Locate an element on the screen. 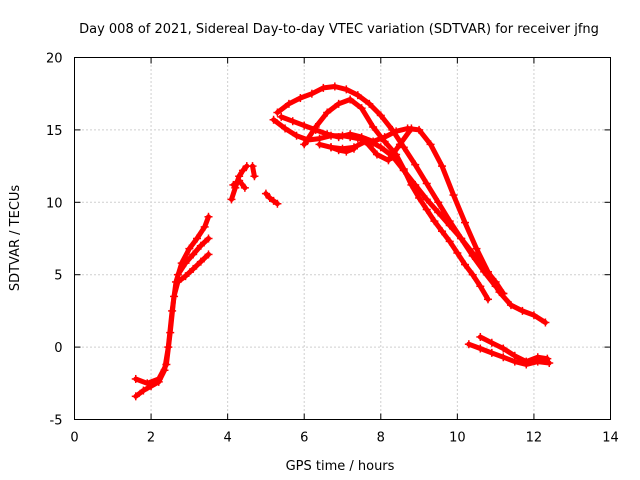  x-tick-label: 8 is located at coordinates (381, 438).